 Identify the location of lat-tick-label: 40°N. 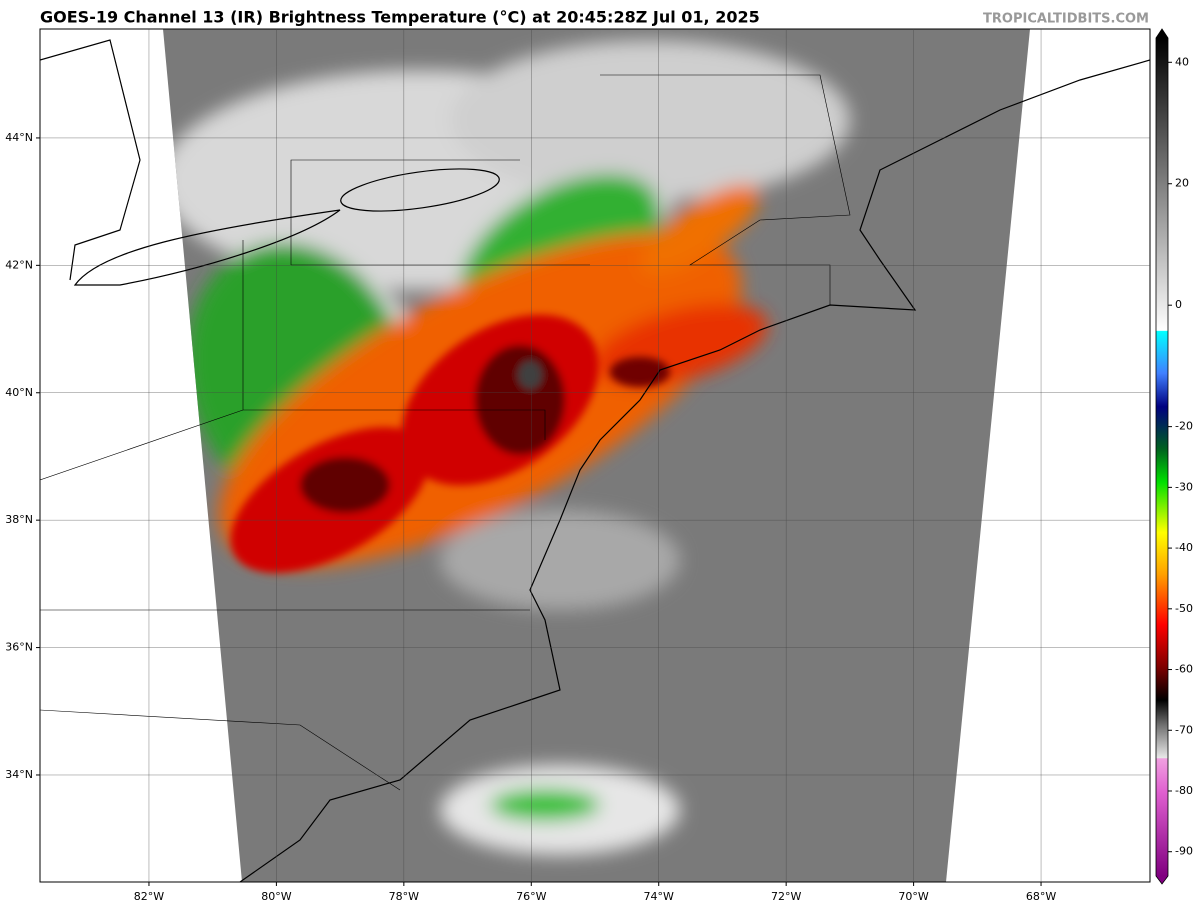
(19, 392).